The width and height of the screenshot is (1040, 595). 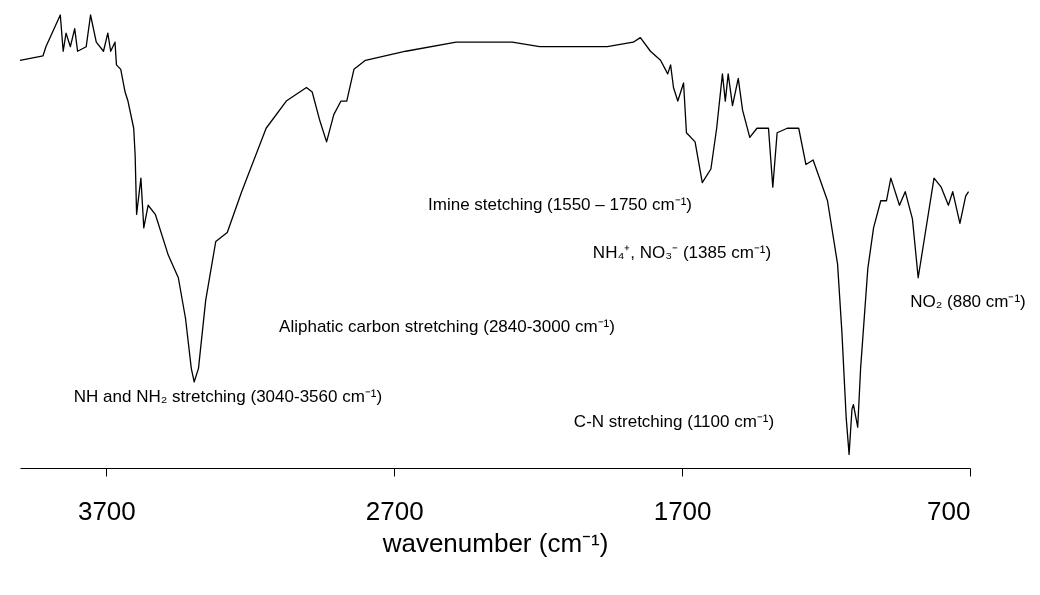 I want to click on x-tick-label: 1700, so click(x=682, y=510).